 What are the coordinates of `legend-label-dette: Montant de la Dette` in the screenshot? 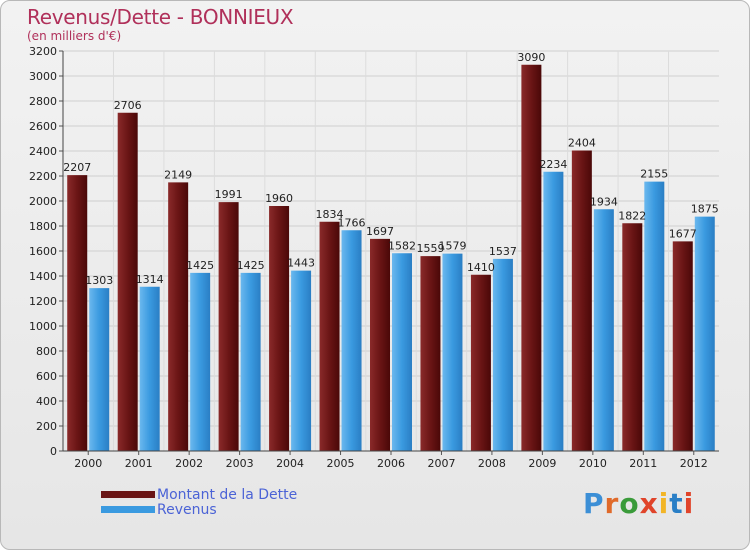 It's located at (227, 494).